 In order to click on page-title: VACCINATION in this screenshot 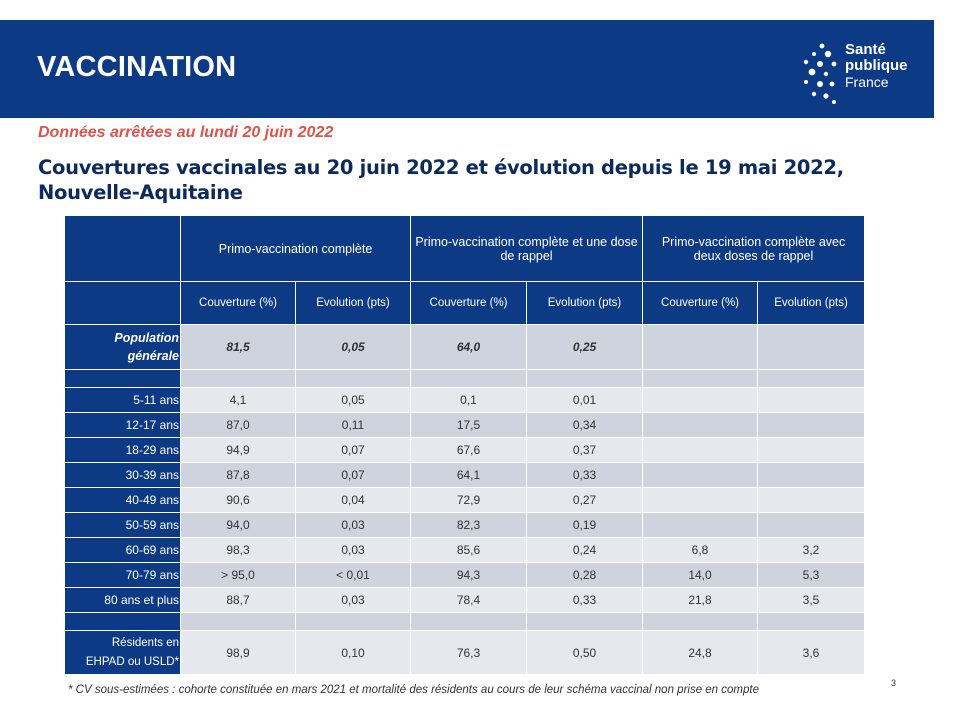, I will do `click(137, 67)`.